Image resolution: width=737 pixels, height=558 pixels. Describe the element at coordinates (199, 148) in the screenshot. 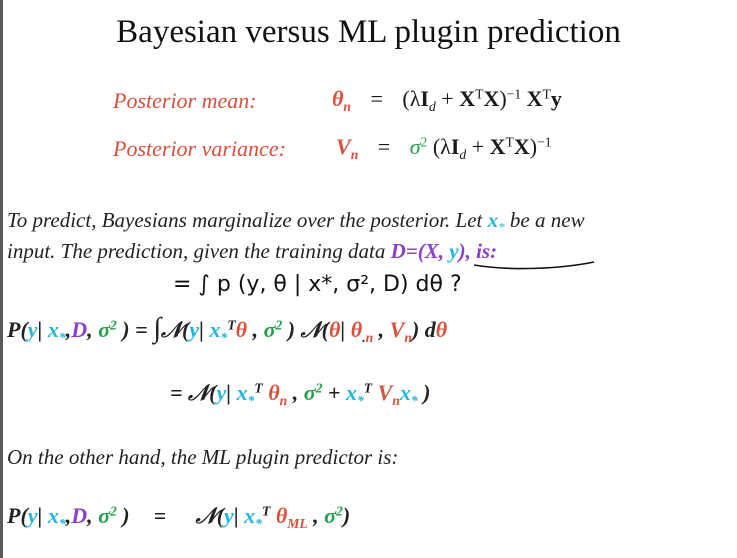

I see `posterior-variance-label: Posterior variance:` at that location.